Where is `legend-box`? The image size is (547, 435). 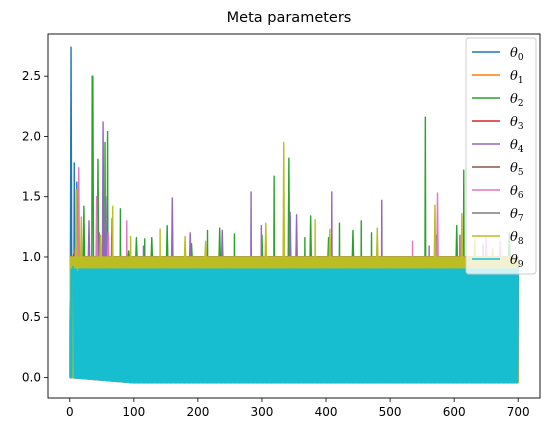 legend-box is located at coordinates (501, 156).